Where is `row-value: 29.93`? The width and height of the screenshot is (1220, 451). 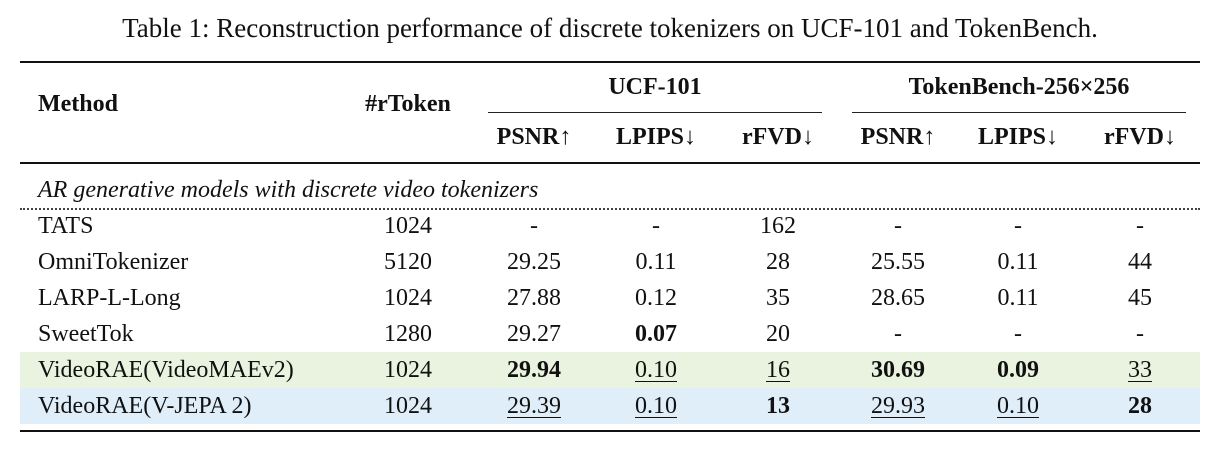
row-value: 29.93 is located at coordinates (898, 406).